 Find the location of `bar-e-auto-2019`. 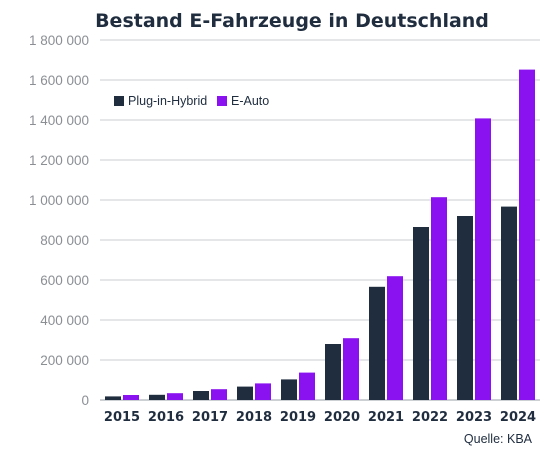

bar-e-auto-2019 is located at coordinates (307, 386).